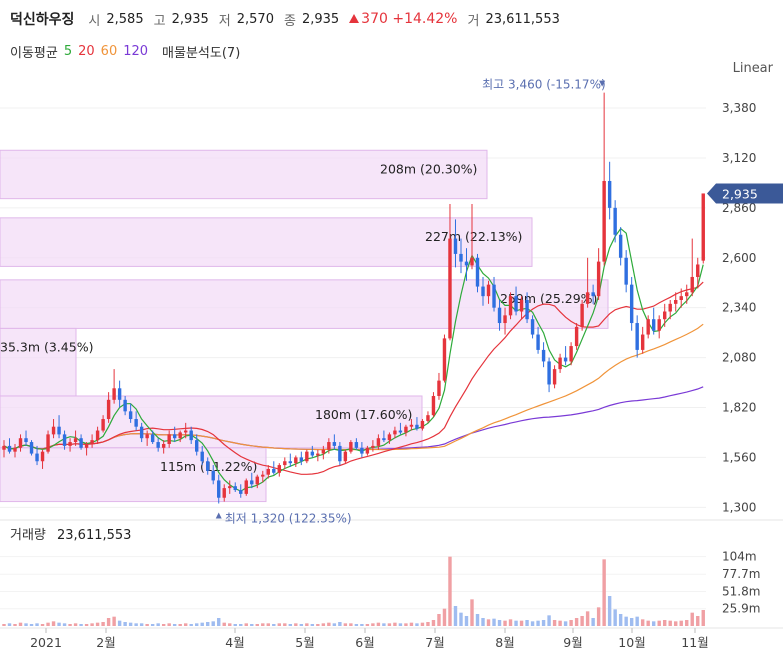 The height and width of the screenshot is (663, 783). I want to click on stock-name: 덕신하우징, so click(42, 20).